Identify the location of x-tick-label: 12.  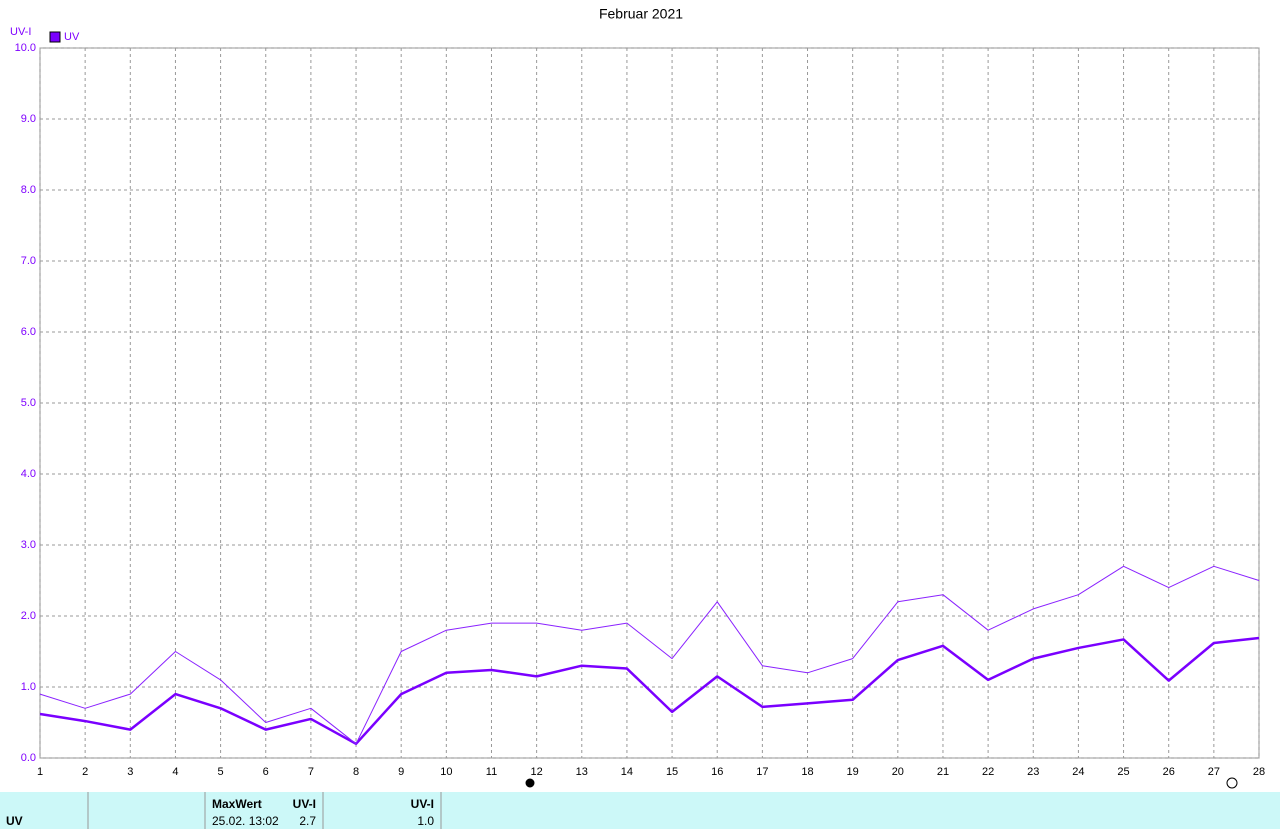
(537, 772).